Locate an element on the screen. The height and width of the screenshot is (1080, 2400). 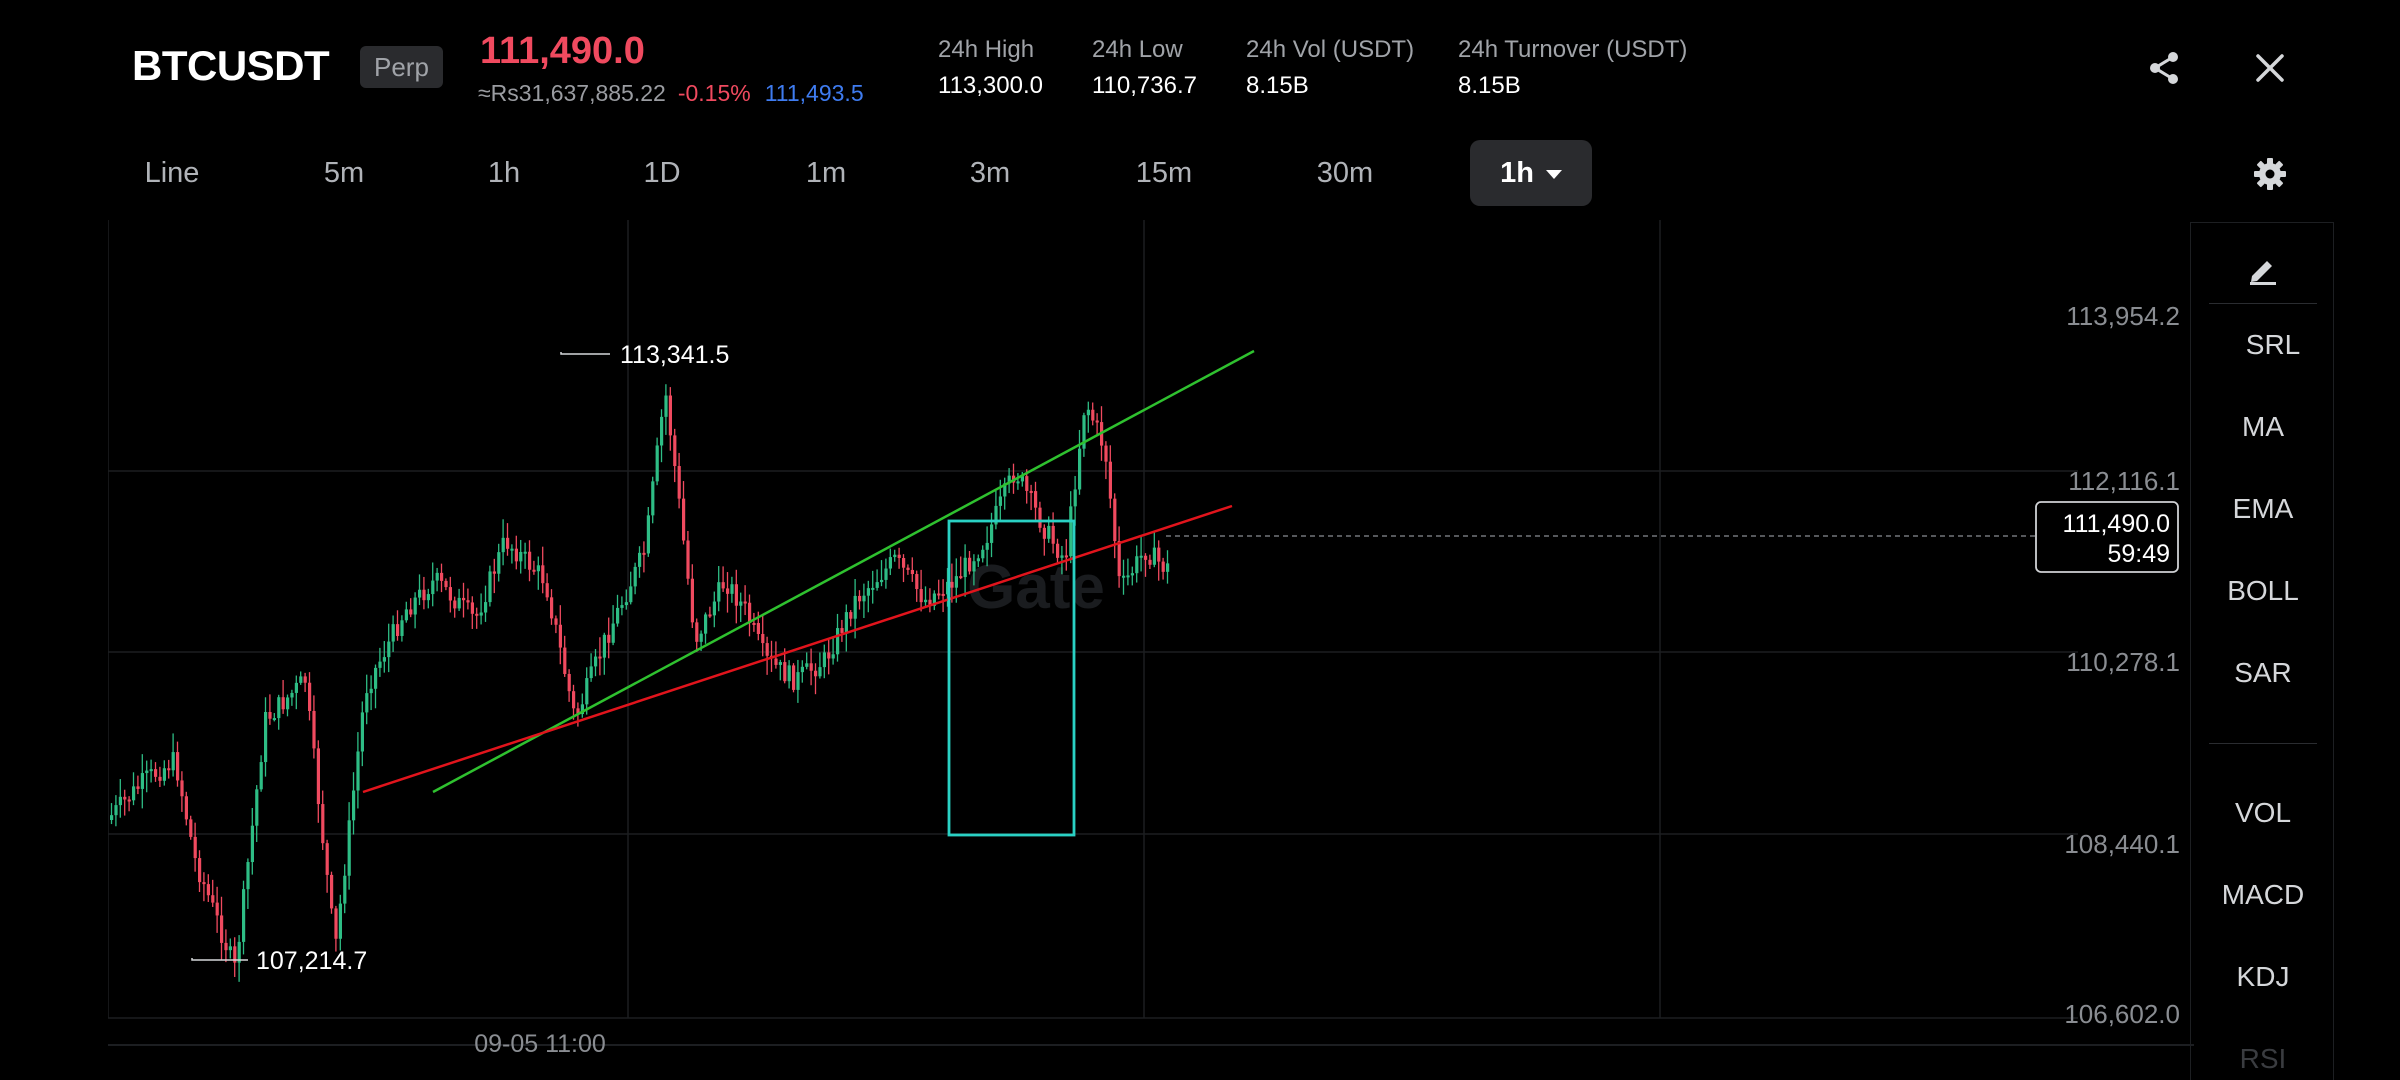
tab-3m: 3m is located at coordinates (990, 173).